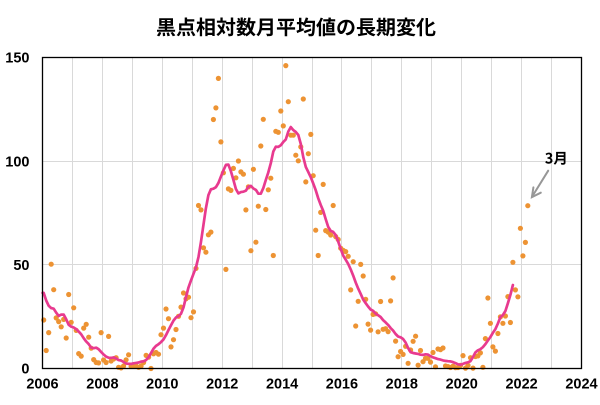 The image size is (600, 405). I want to click on svg-text: 50, so click(21, 266).